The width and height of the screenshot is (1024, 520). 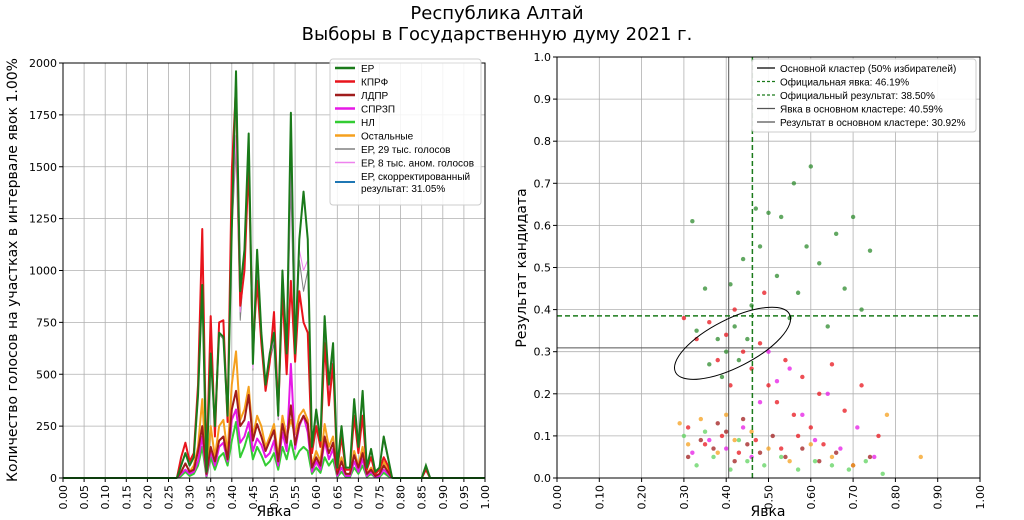 I want to click on x-tick-label: 0.70, so click(x=853, y=497).